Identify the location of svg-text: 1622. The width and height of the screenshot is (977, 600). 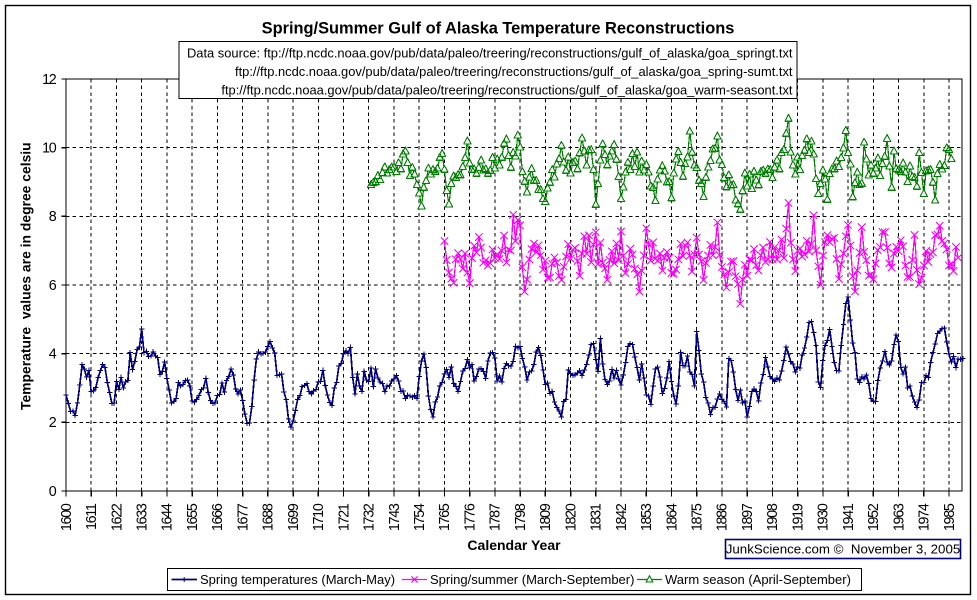
(117, 517).